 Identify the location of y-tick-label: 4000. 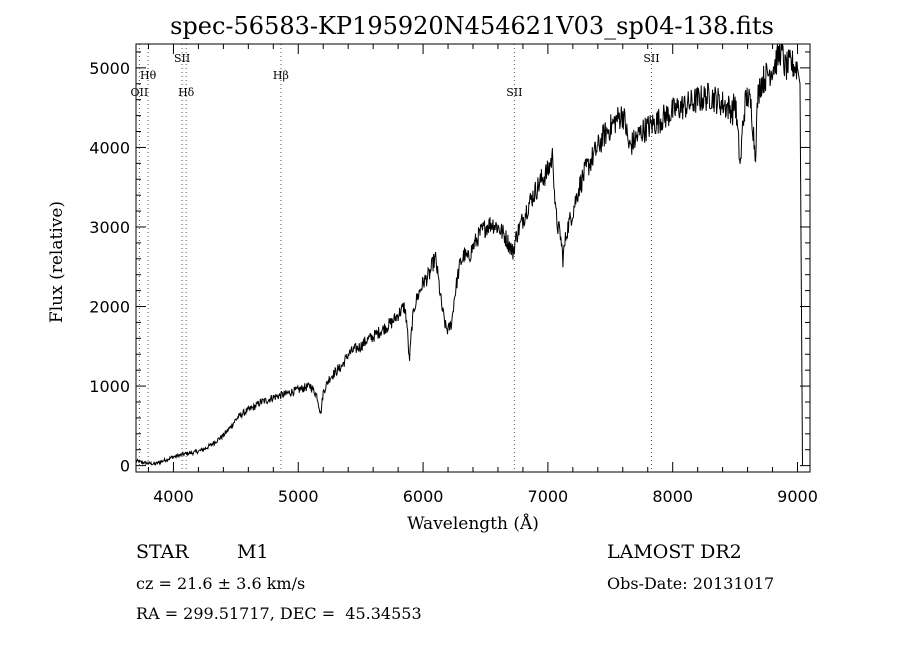
(109, 147).